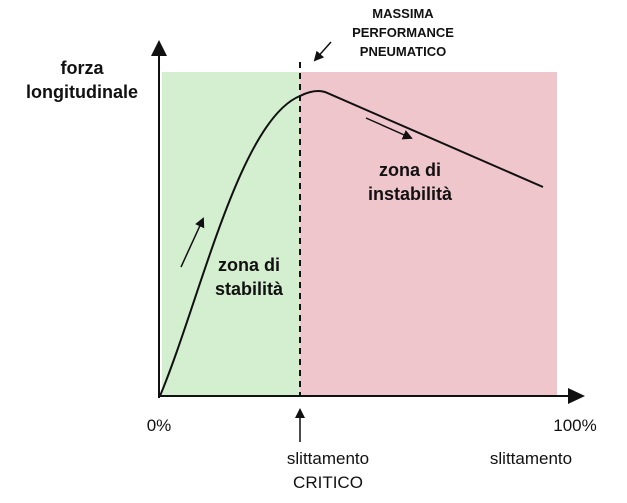 The height and width of the screenshot is (503, 627). I want to click on y-axis-label-line-2: longitudinale, so click(82, 92).